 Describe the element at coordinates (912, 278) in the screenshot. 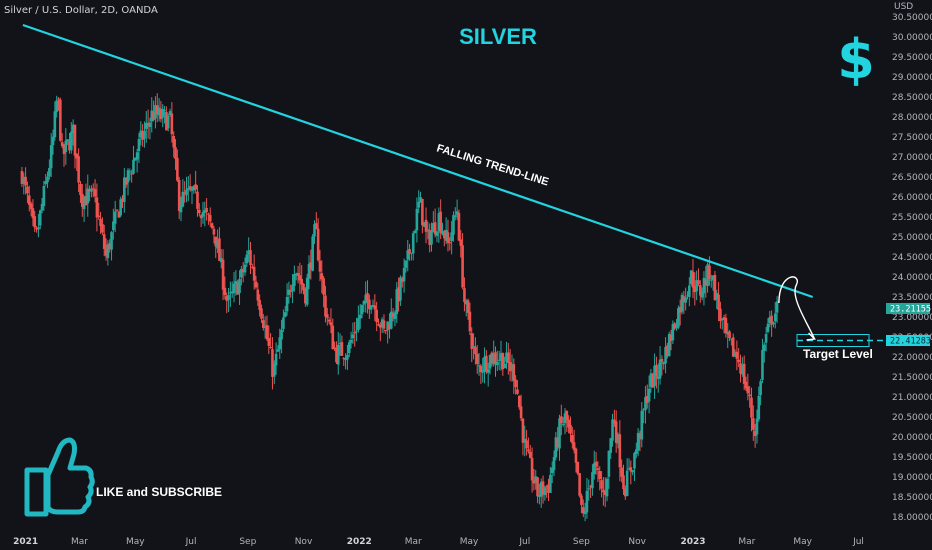

I see `price-tick-label: 24.00000` at that location.